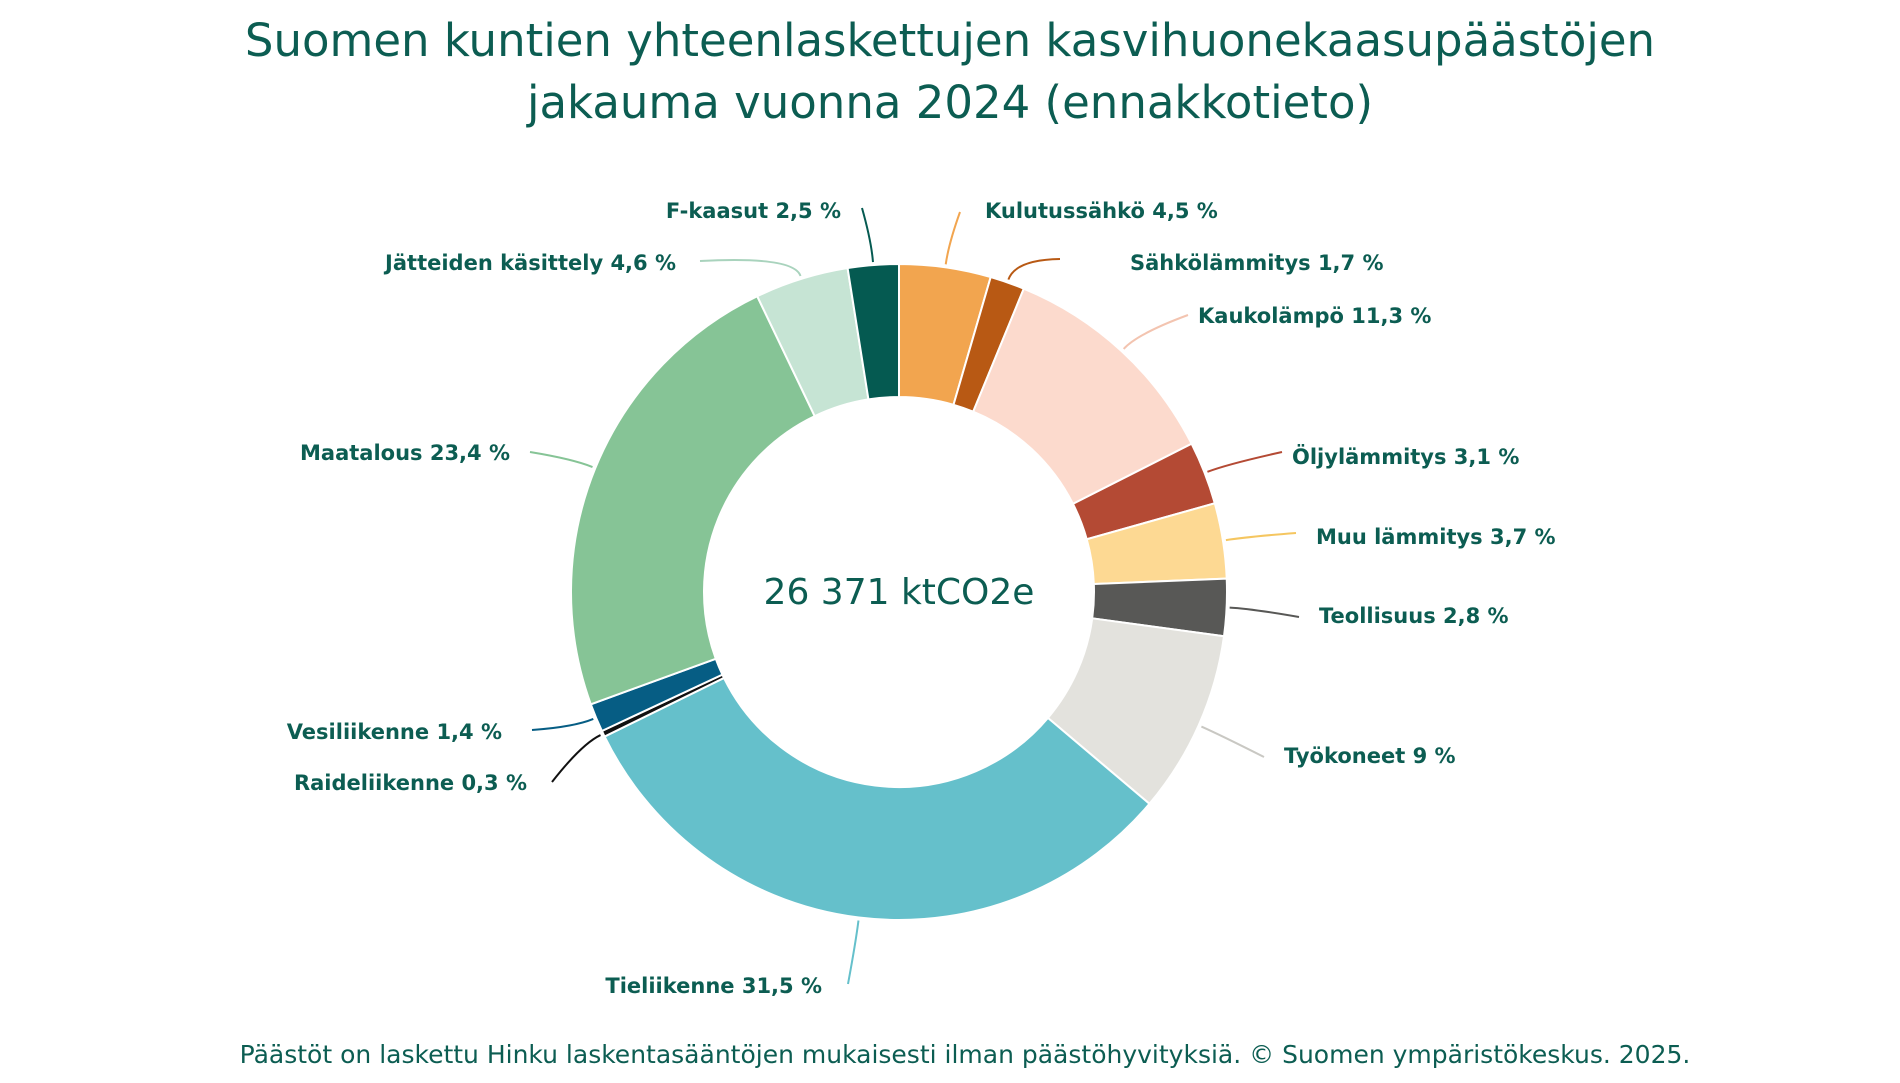  I want to click on leader-raideliikenne, so click(576, 758).